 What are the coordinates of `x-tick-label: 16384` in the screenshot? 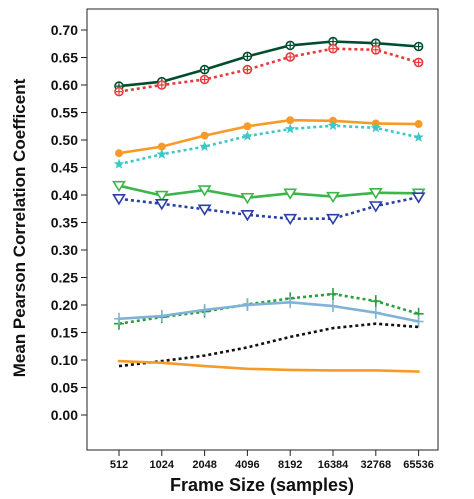 It's located at (333, 465).